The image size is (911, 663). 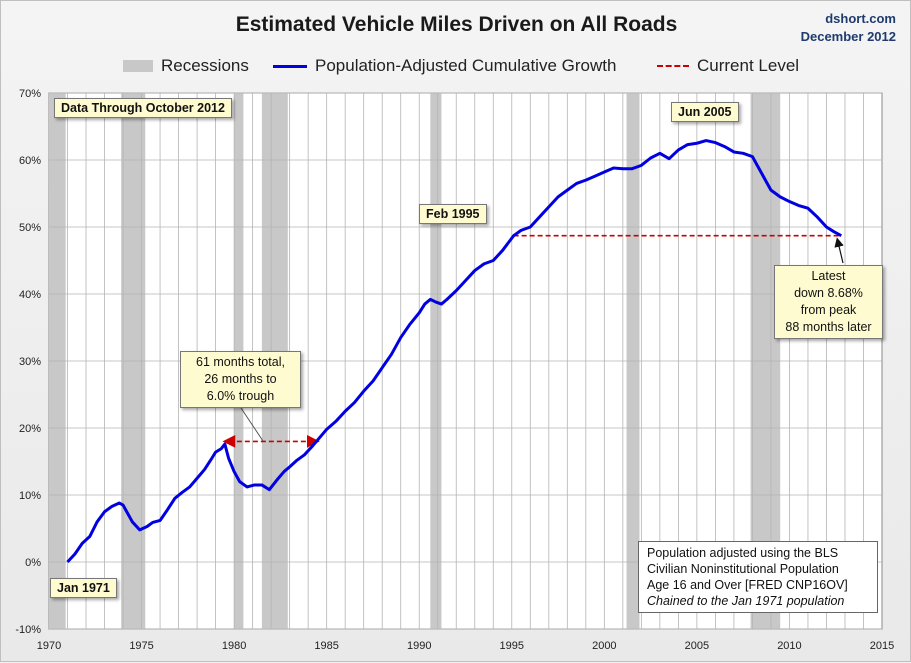 What do you see at coordinates (252, 424) in the screenshot?
I see `trough-callout-leader` at bounding box center [252, 424].